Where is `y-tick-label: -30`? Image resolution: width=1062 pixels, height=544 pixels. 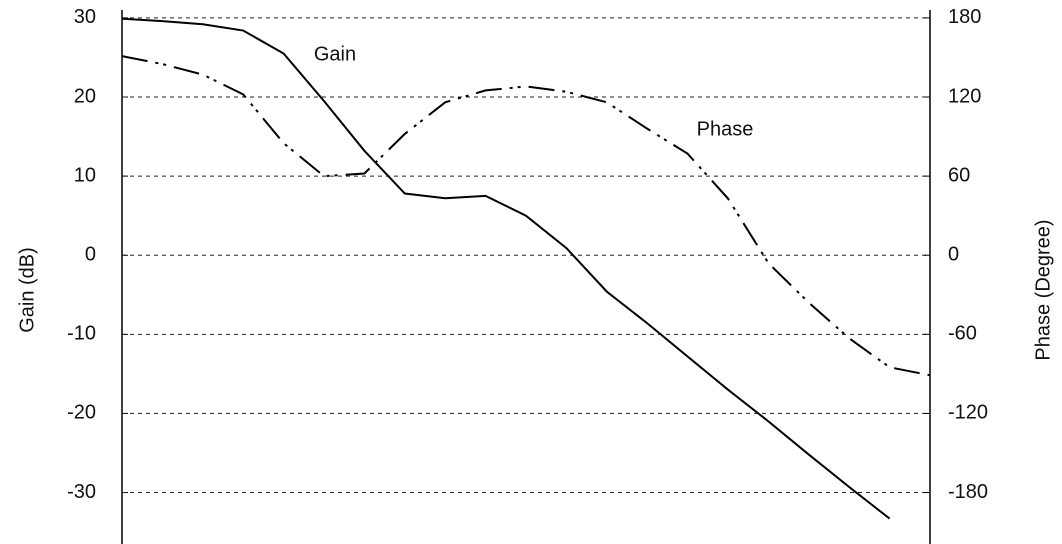
y-tick-label: -30 is located at coordinates (81, 492).